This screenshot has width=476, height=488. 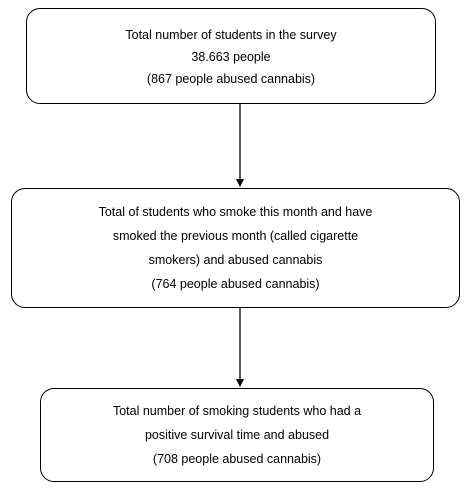 What do you see at coordinates (237, 459) in the screenshot?
I see `box3-line-3: (708 people abused cannabis)` at bounding box center [237, 459].